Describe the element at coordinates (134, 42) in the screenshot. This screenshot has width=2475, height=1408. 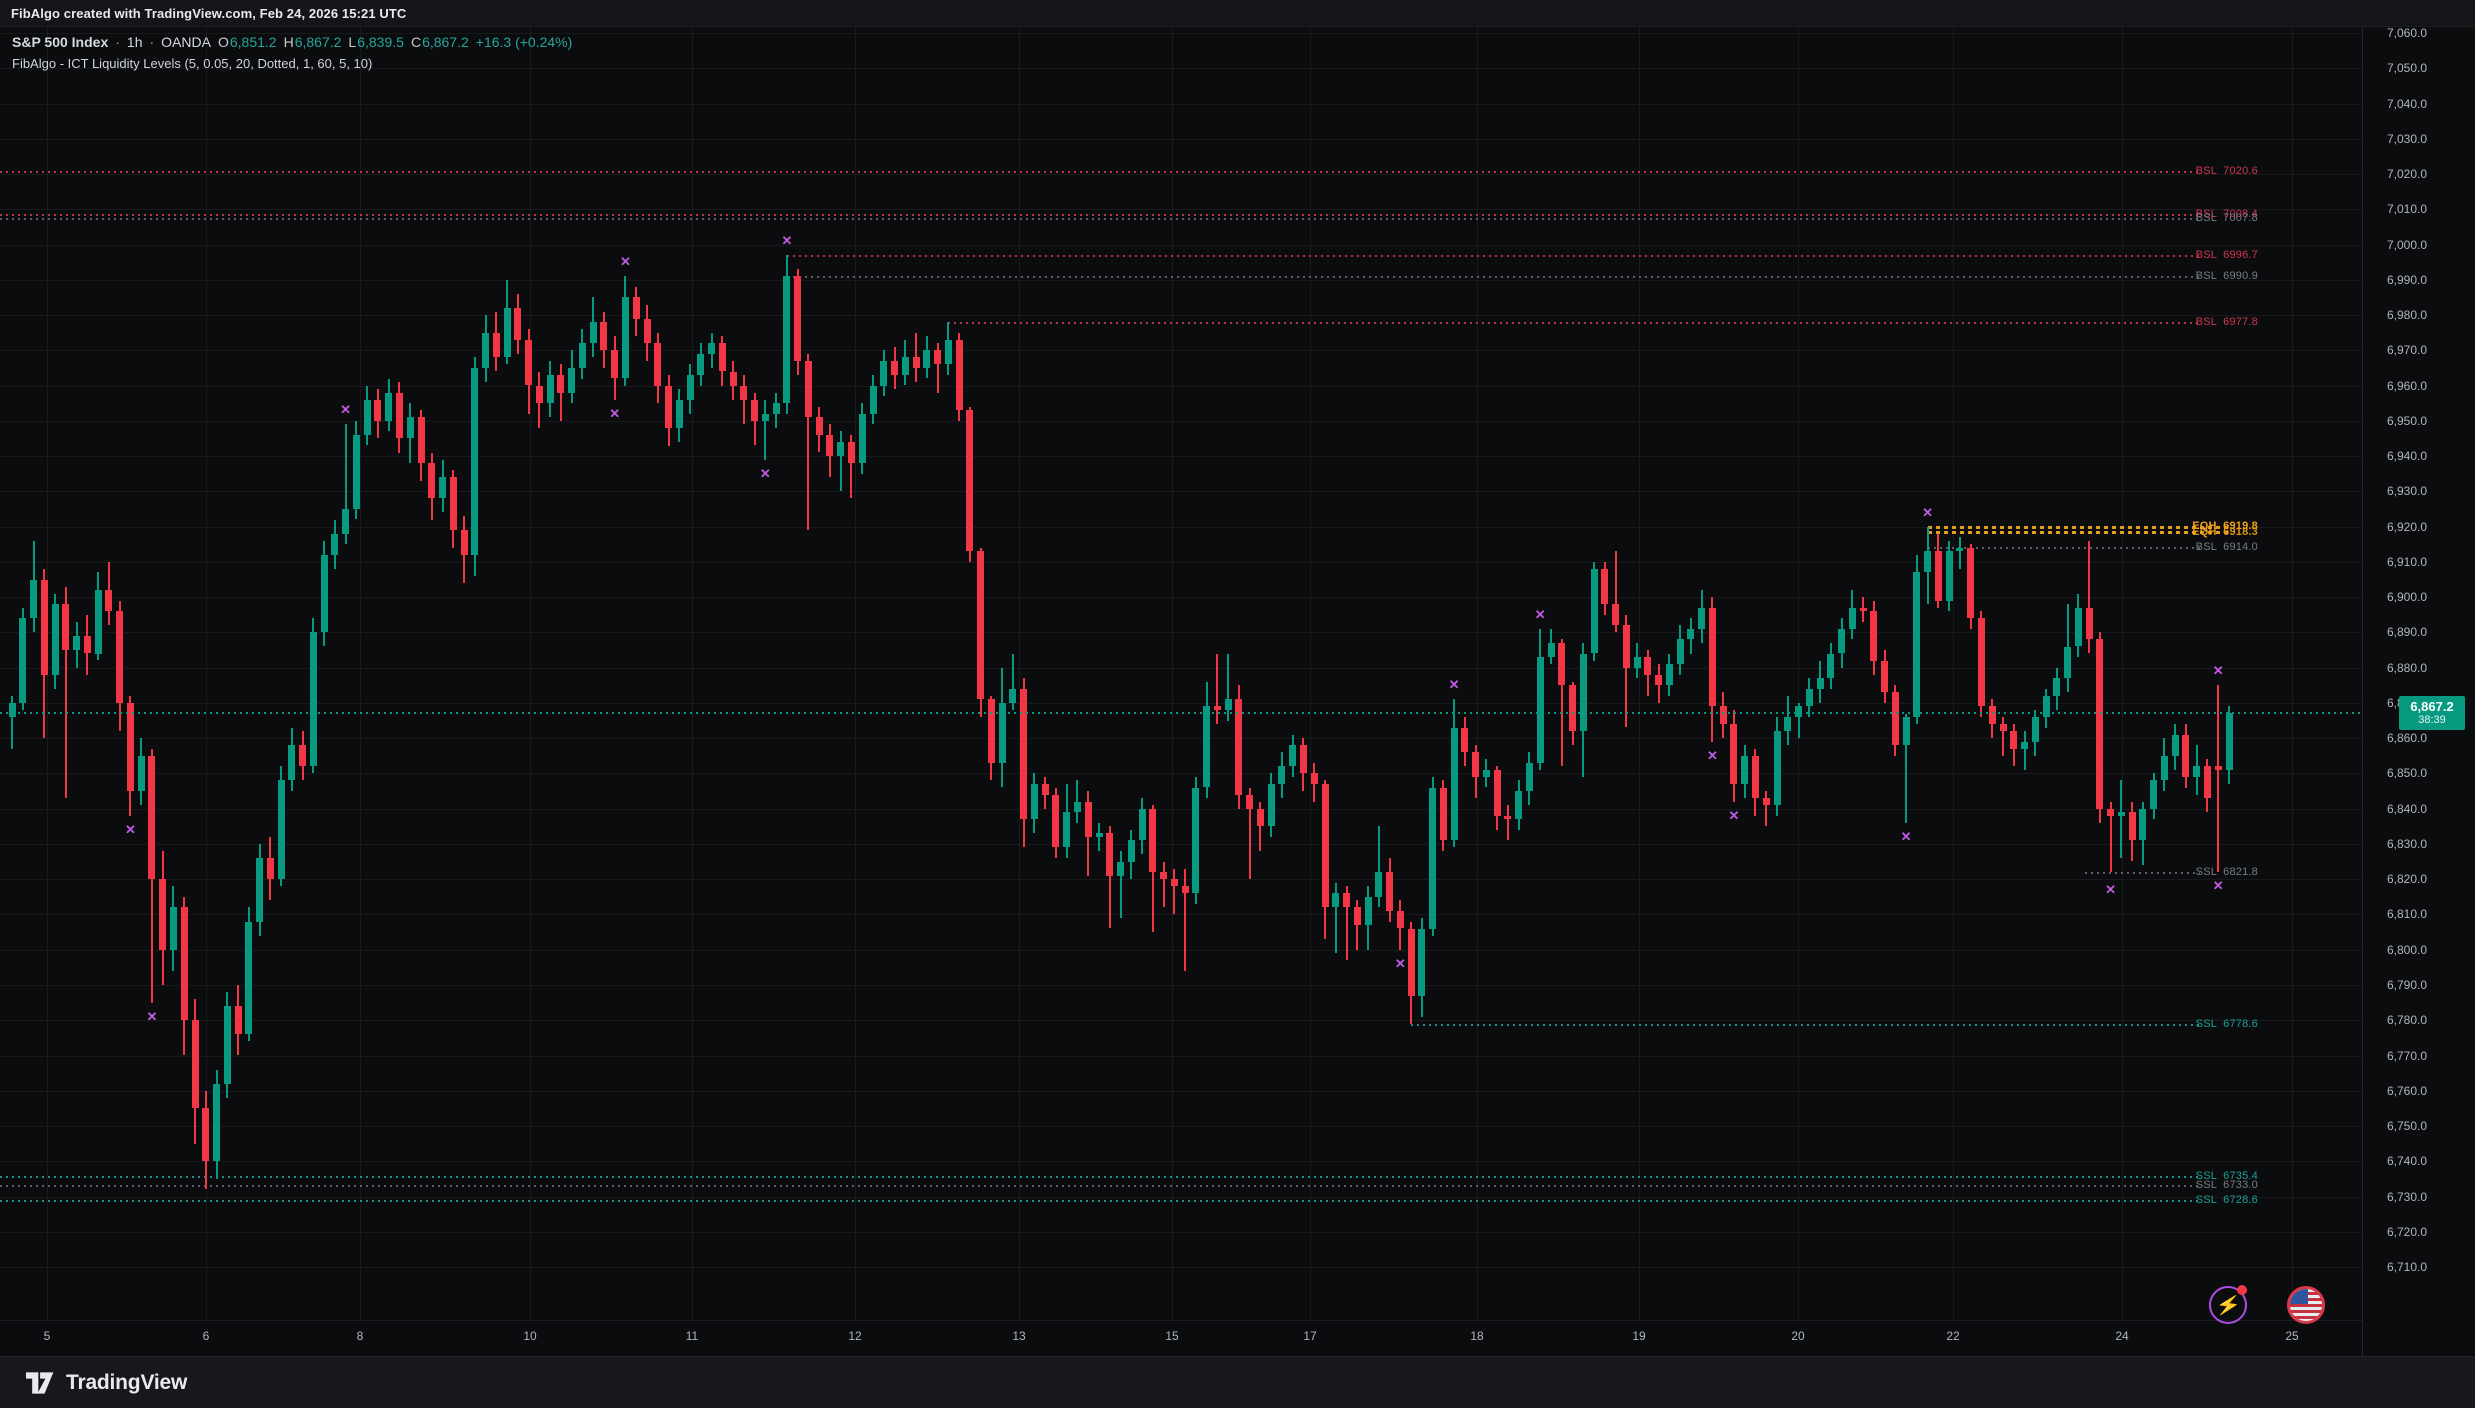
I see `timeframe: 1h` at that location.